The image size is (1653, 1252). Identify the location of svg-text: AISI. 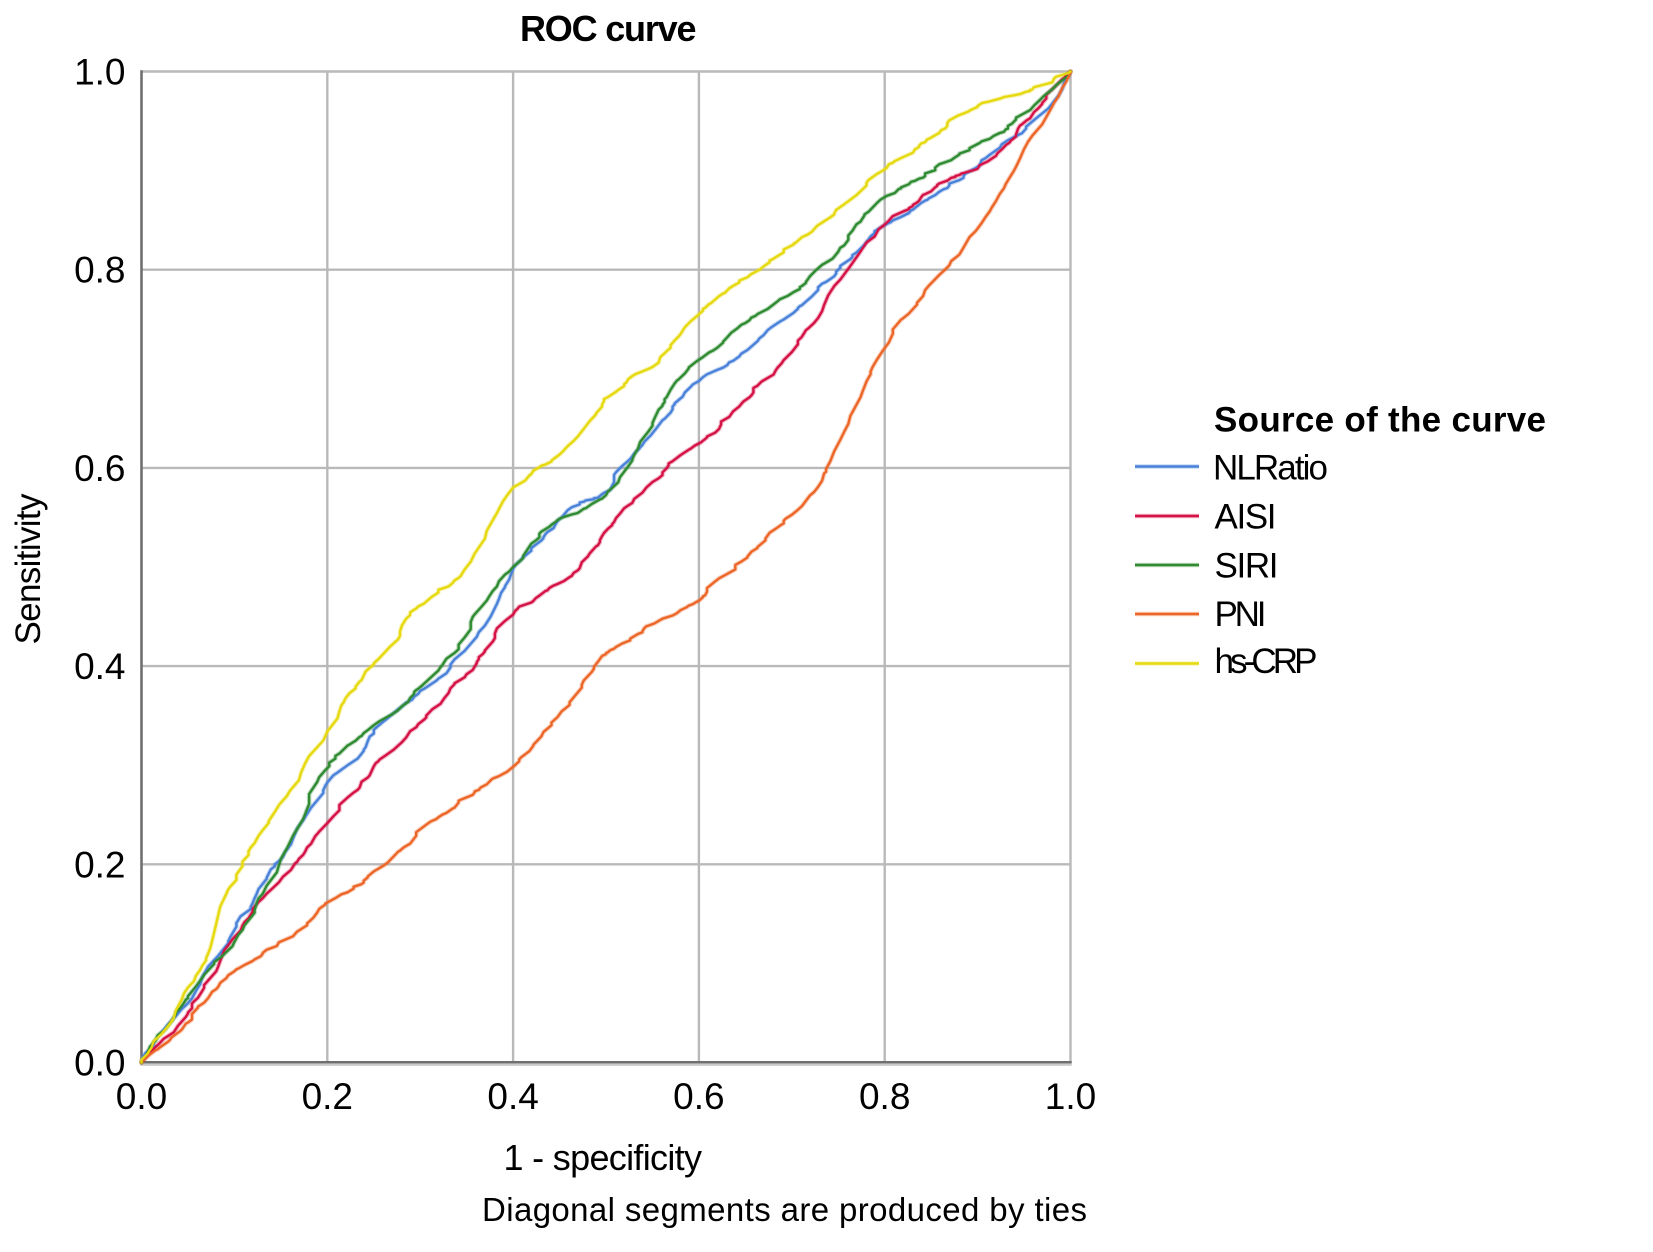
(1246, 517).